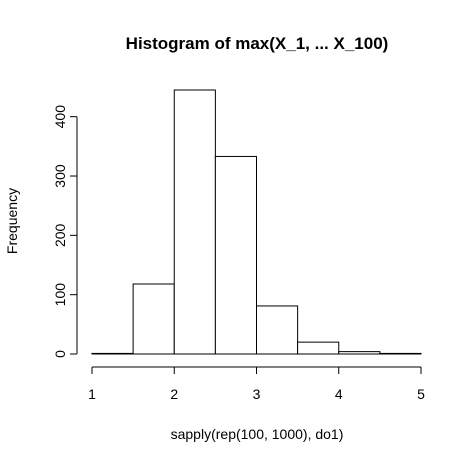 Image resolution: width=475 pixels, height=463 pixels. I want to click on y-tick-label: 400, so click(60, 117).